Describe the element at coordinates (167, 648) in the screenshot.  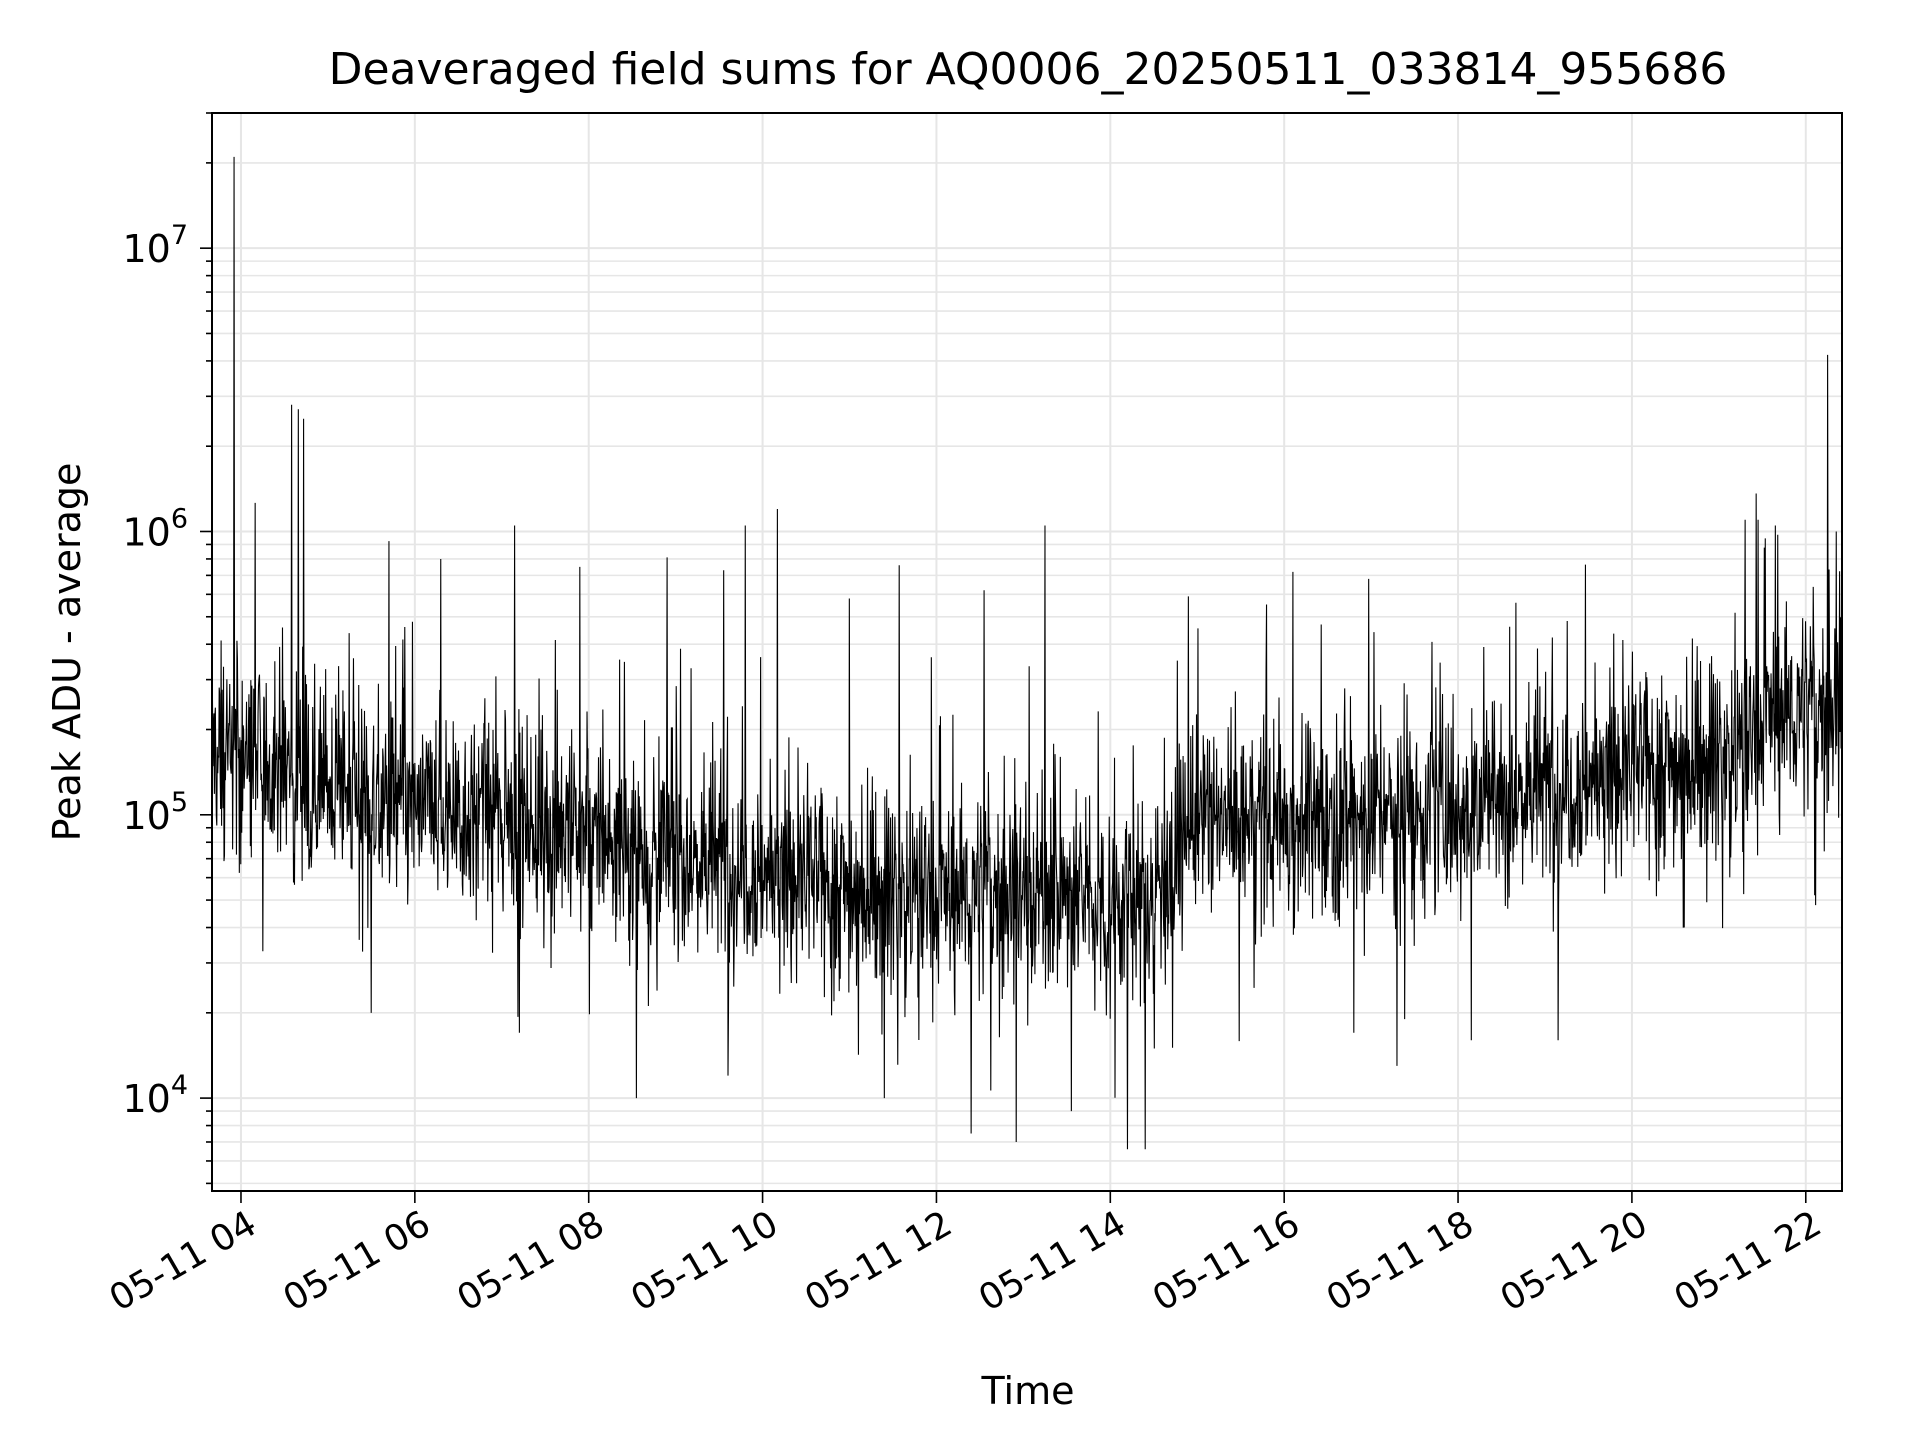
I see `y-axis-ticks: 10⁴ 10⁵ 10⁶ 10⁷` at that location.